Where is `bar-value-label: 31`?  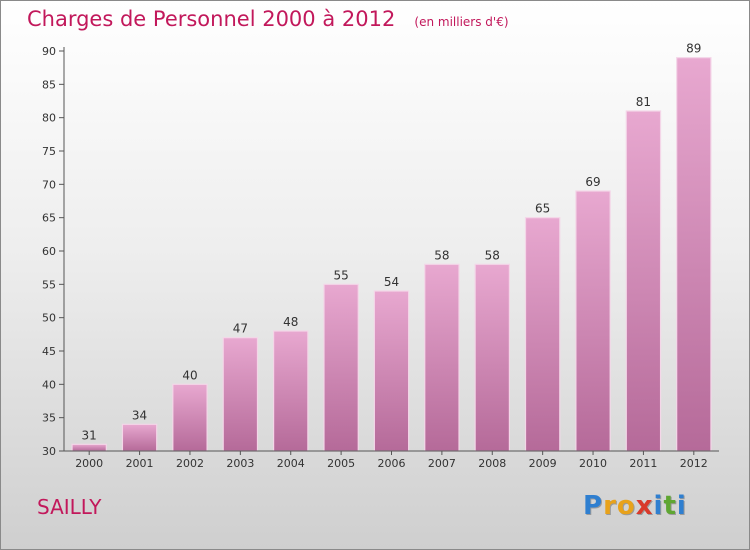
bar-value-label: 31 is located at coordinates (89, 435).